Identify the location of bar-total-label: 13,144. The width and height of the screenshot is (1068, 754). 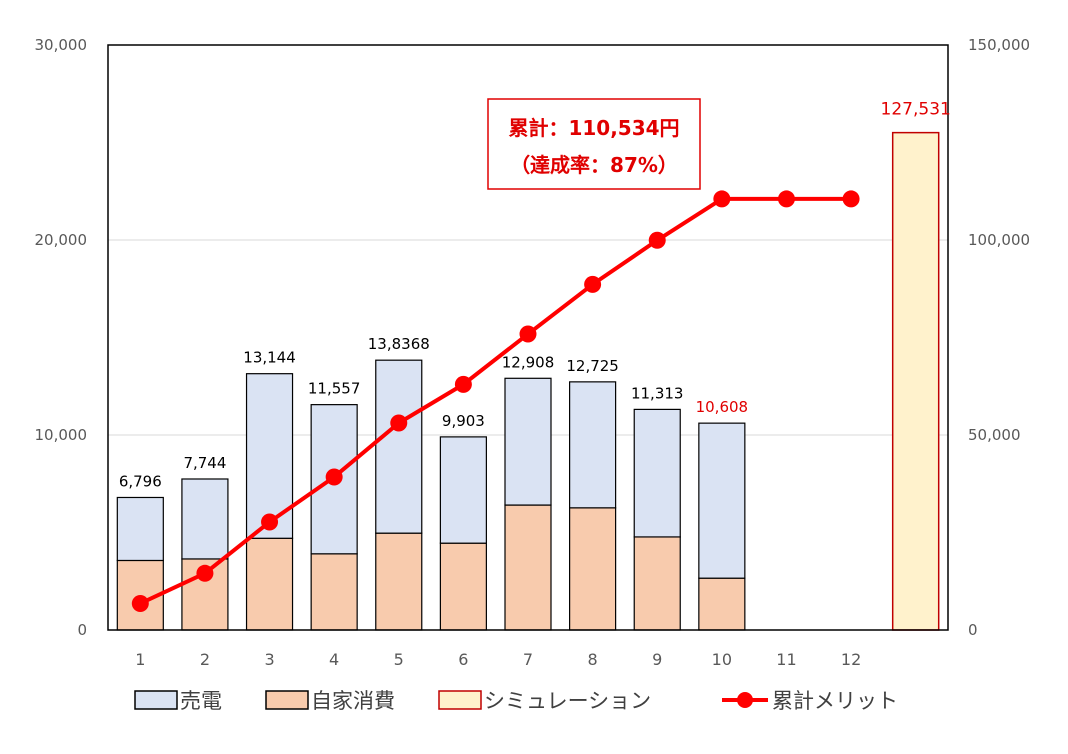
(269, 358).